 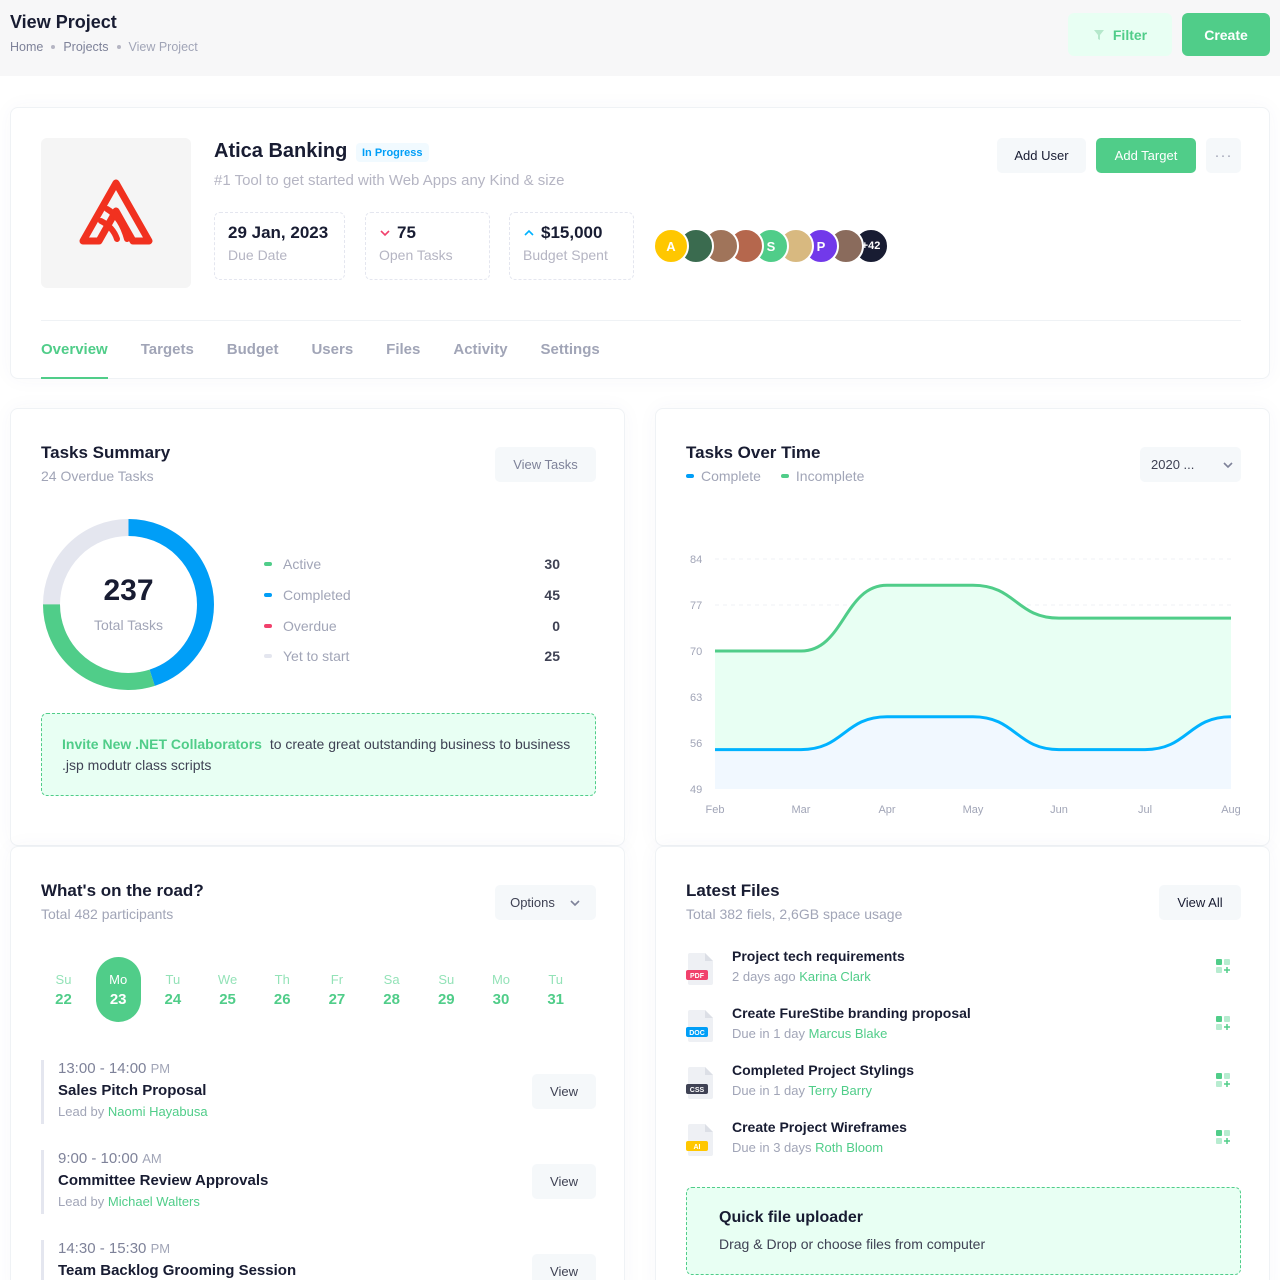 I want to click on create-button: Create, so click(x=1226, y=34).